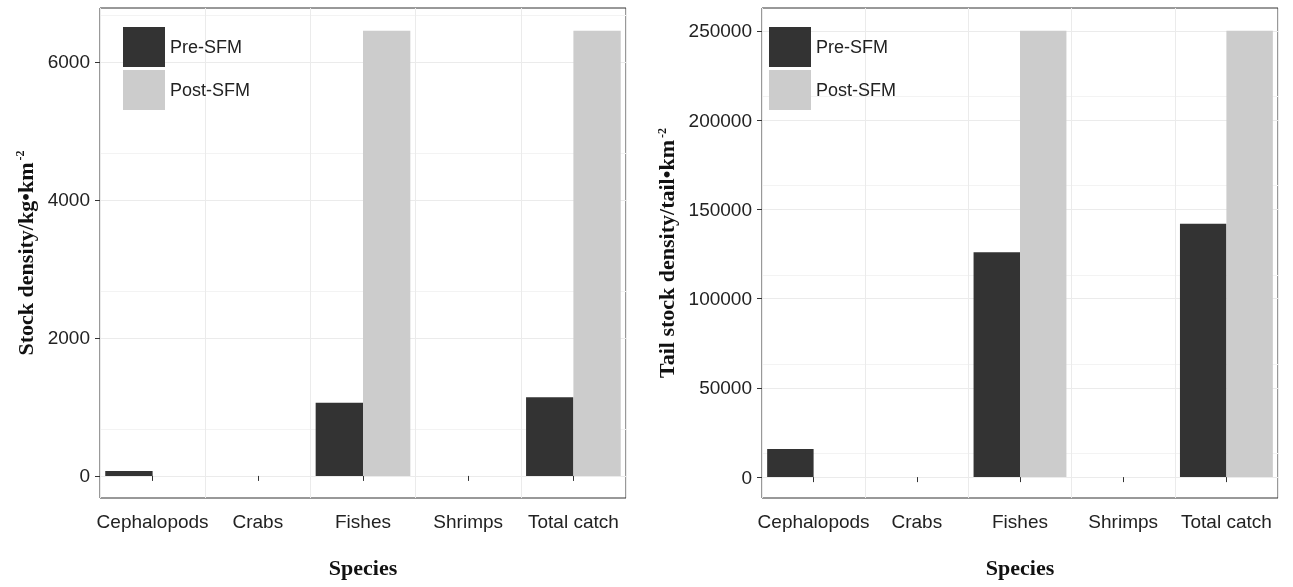  What do you see at coordinates (68, 200) in the screenshot?
I see `y-tick-label: 4000` at bounding box center [68, 200].